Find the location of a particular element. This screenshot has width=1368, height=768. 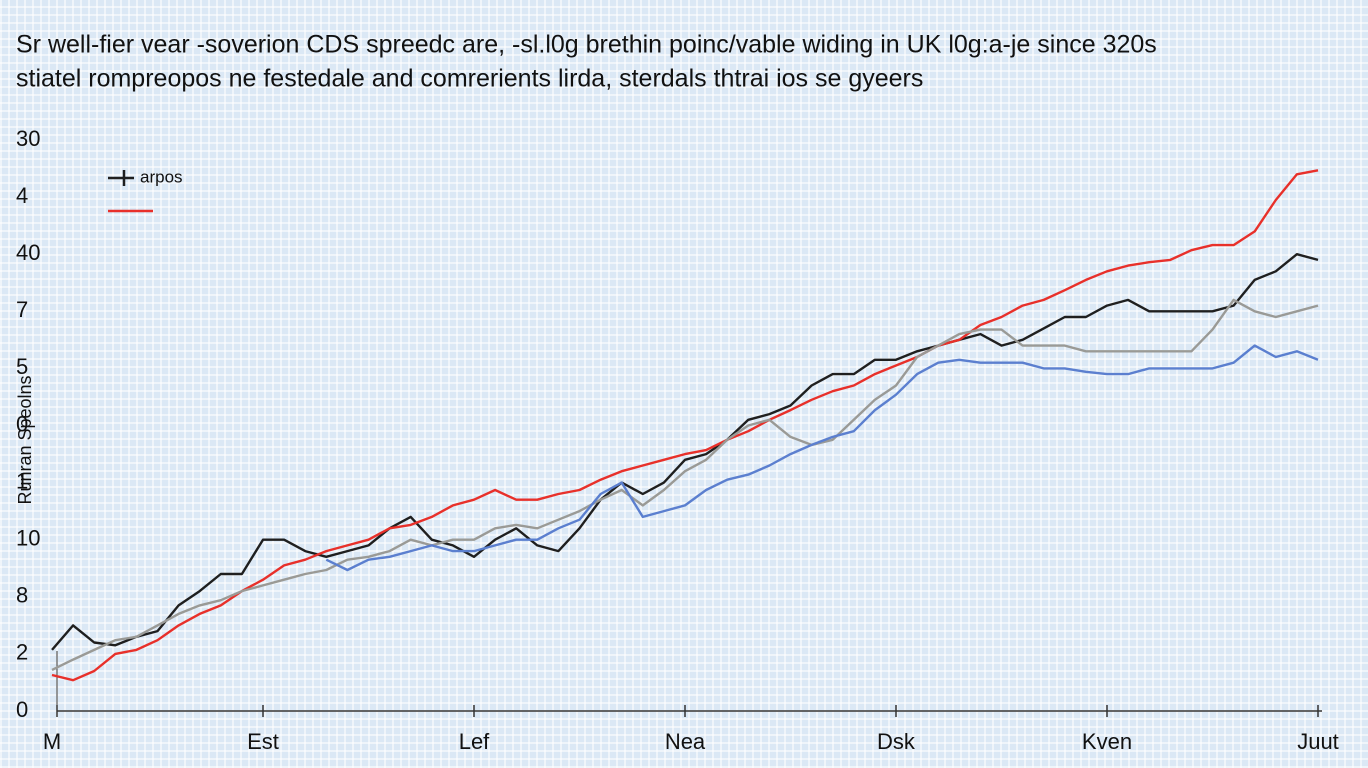

y-tick-label: 30 is located at coordinates (28, 138).